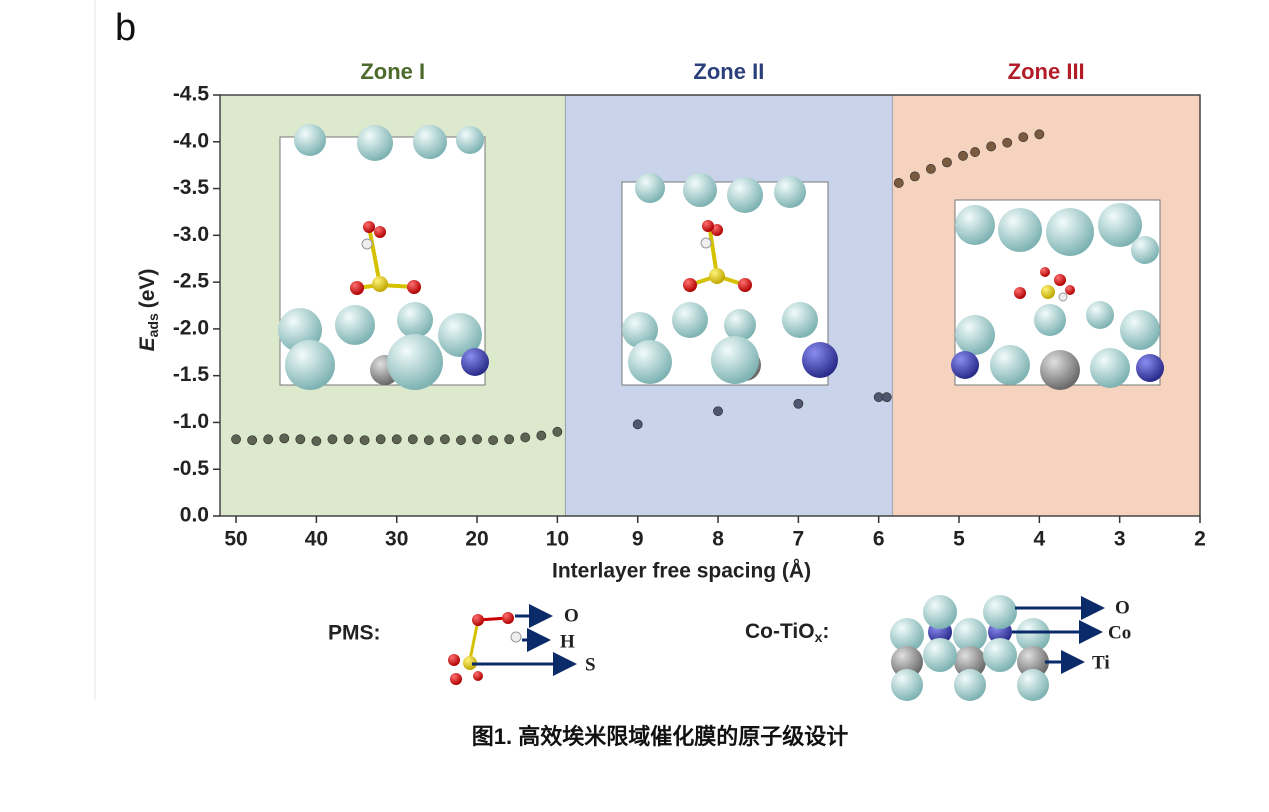 This screenshot has width=1269, height=812. Describe the element at coordinates (191, 468) in the screenshot. I see `y-tick-label: -0.5` at that location.